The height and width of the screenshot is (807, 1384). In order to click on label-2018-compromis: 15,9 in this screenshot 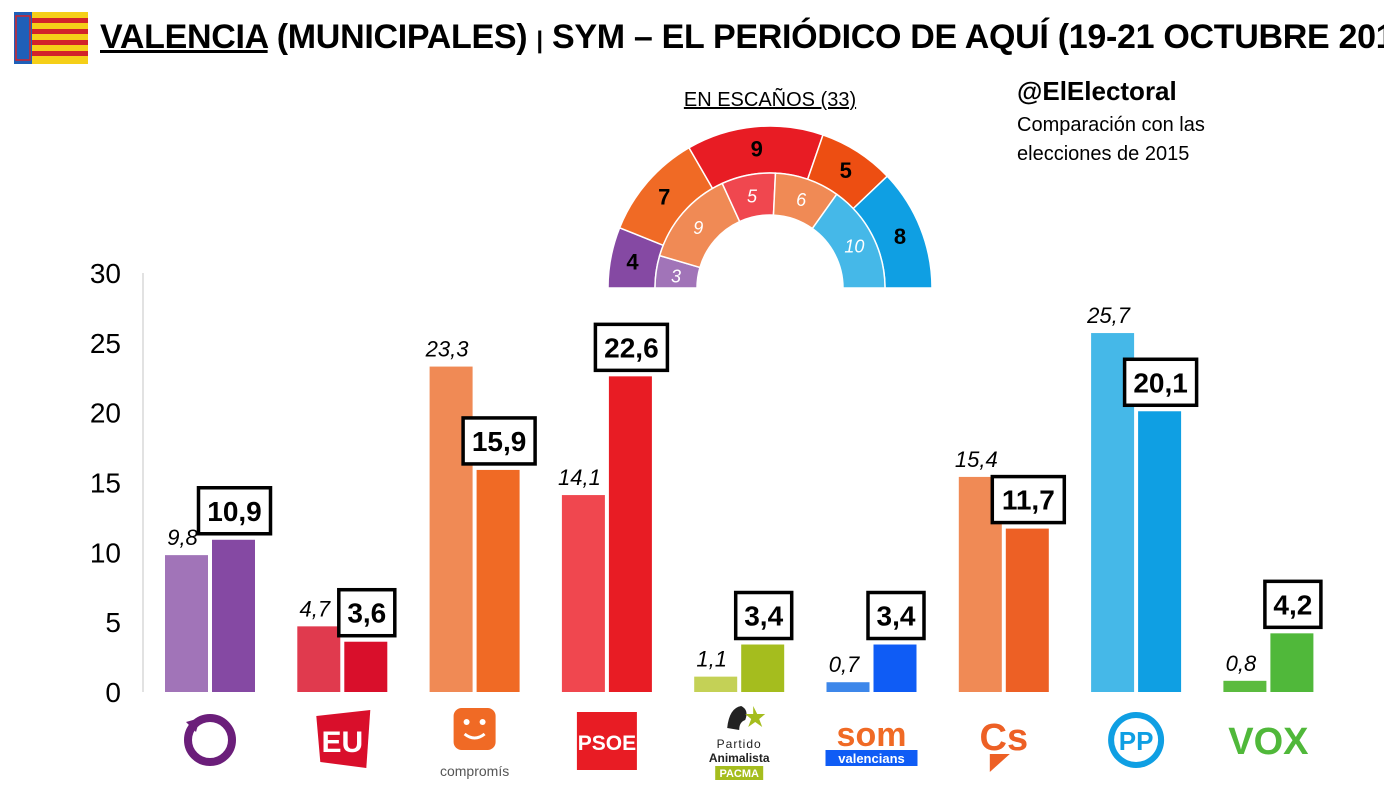, I will do `click(499, 441)`.